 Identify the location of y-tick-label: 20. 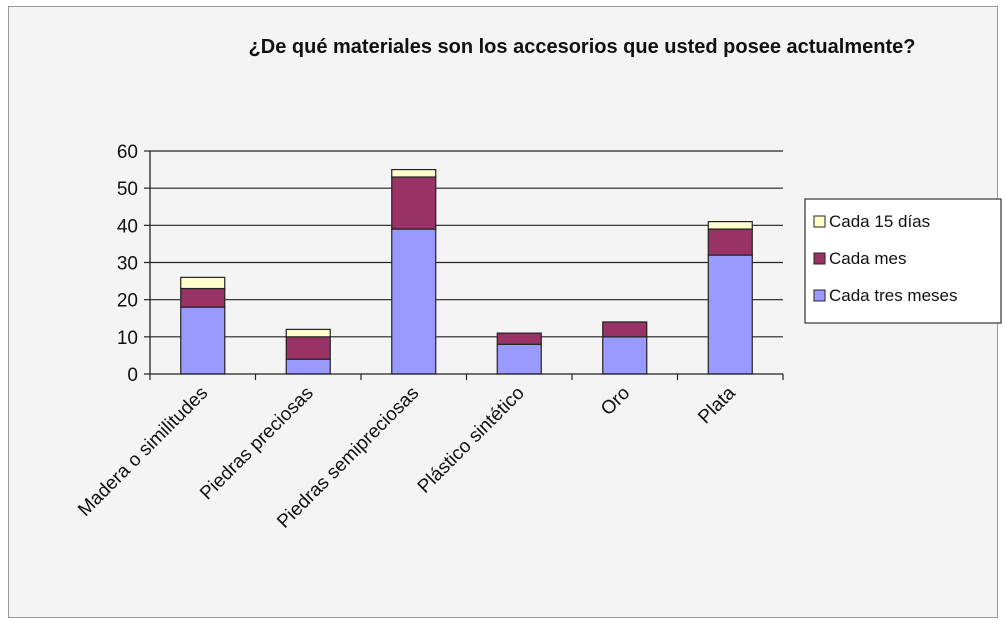
(127, 301).